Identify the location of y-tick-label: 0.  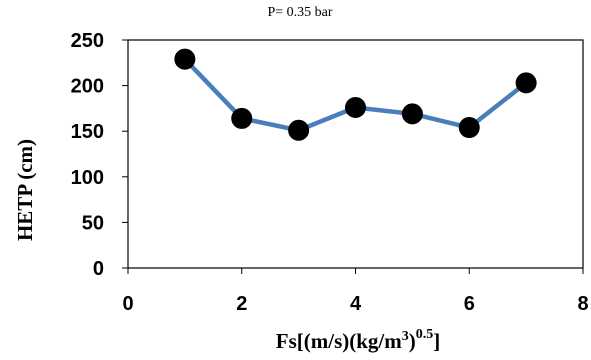
(98, 269).